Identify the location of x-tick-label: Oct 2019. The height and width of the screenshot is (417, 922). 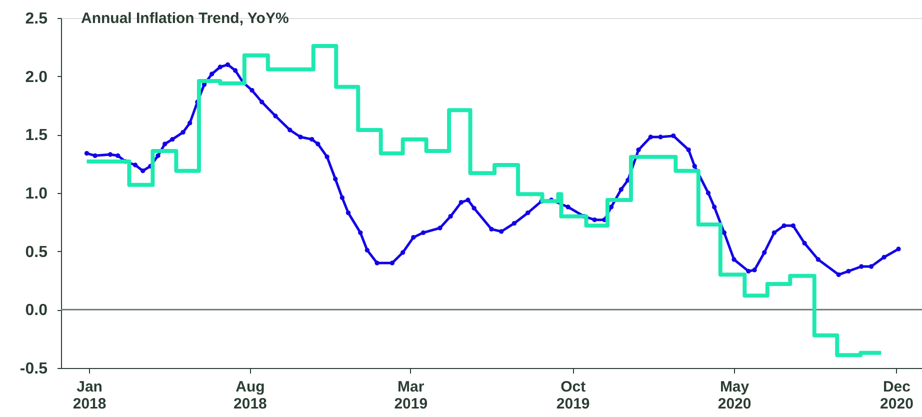
(573, 395).